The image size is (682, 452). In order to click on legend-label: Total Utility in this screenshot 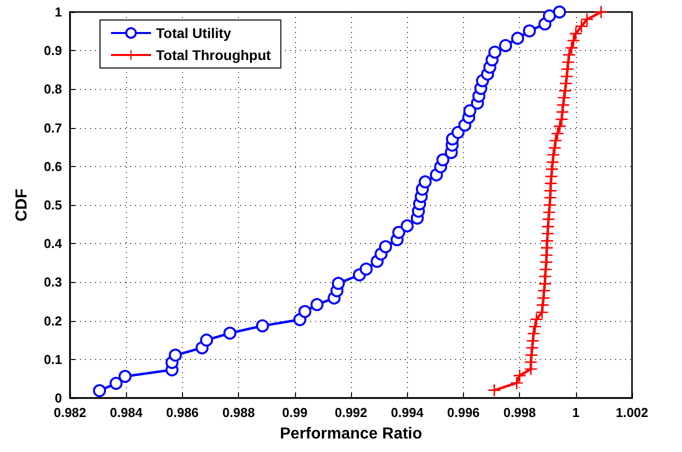, I will do `click(194, 33)`.